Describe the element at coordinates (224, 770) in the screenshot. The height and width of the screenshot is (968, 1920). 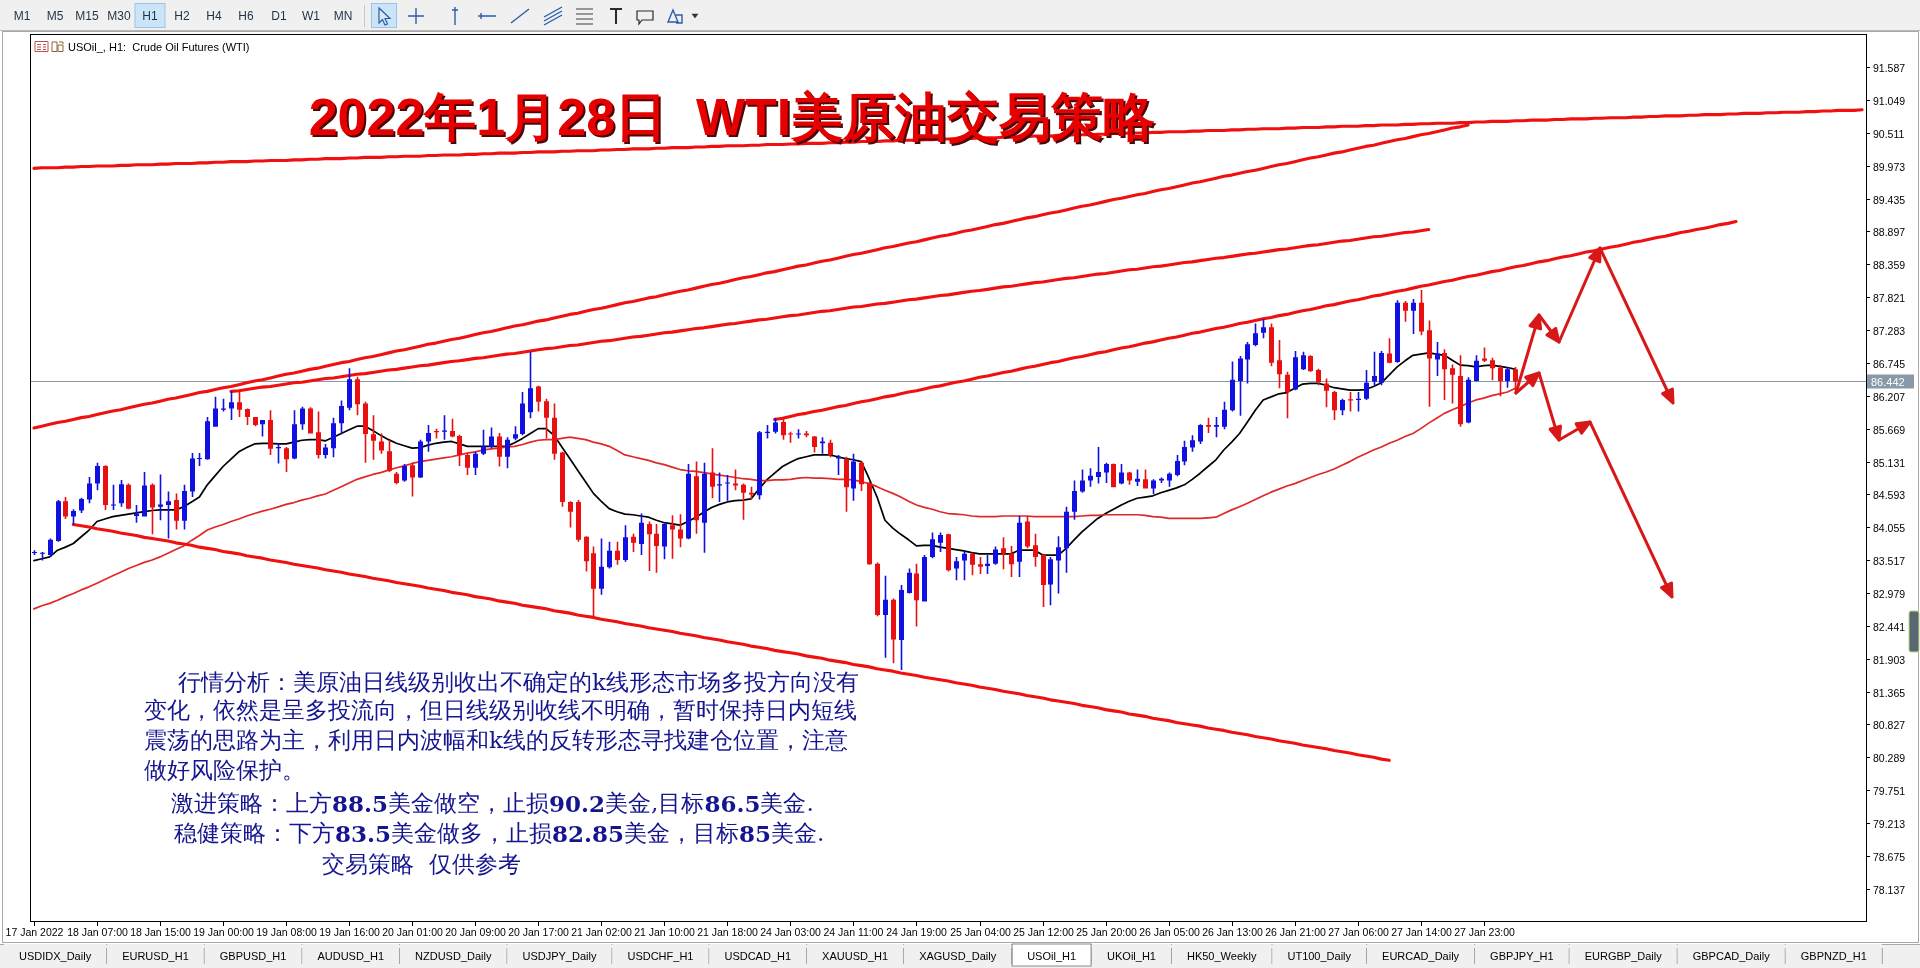
I see `annotation: 做好风险保护。` at that location.